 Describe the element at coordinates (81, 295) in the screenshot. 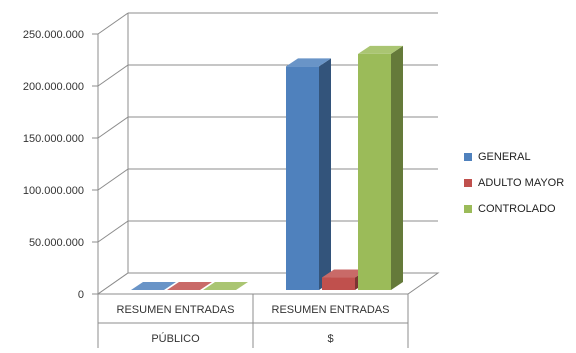

I see `y-tick-label: 0` at that location.